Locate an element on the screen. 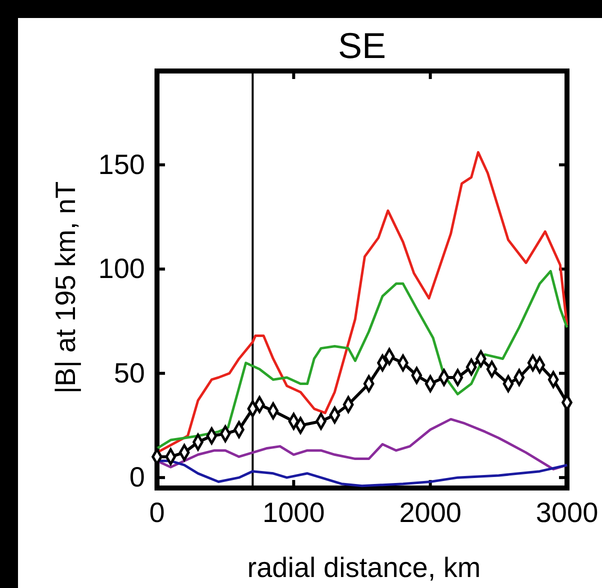 This screenshot has height=588, width=602. x-tick-label: 1000 is located at coordinates (293, 512).